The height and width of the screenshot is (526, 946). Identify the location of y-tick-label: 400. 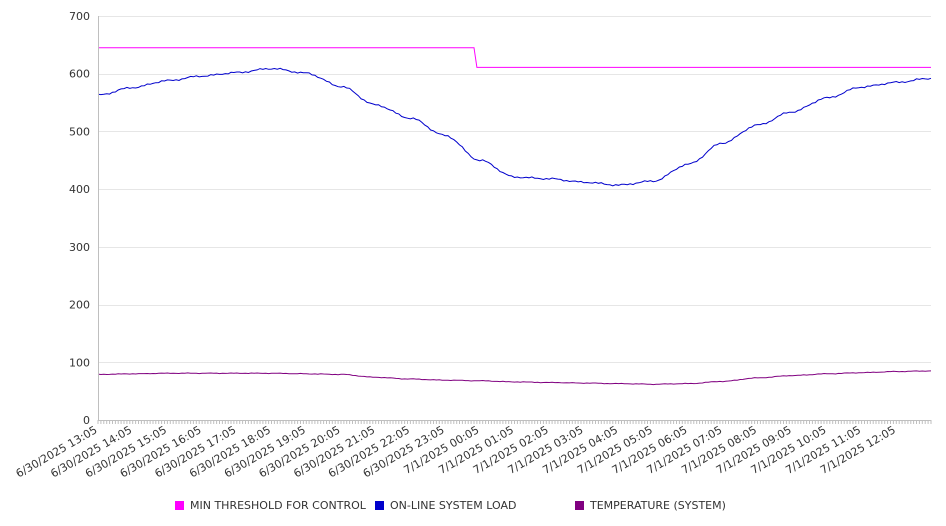
(79, 189).